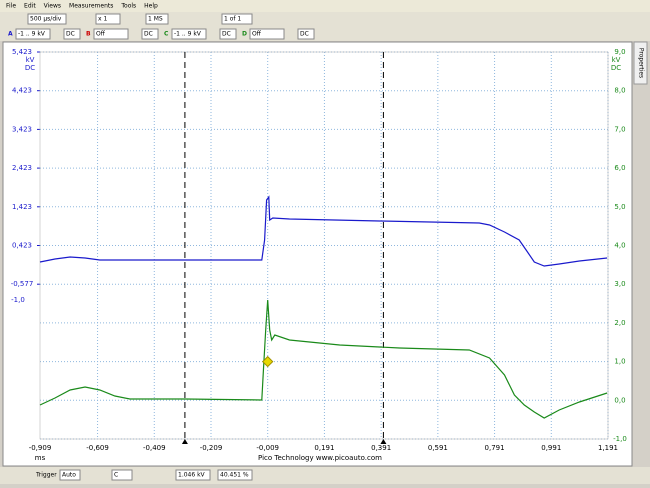 This screenshot has height=488, width=650. I want to click on status-level-box, so click(193, 475).